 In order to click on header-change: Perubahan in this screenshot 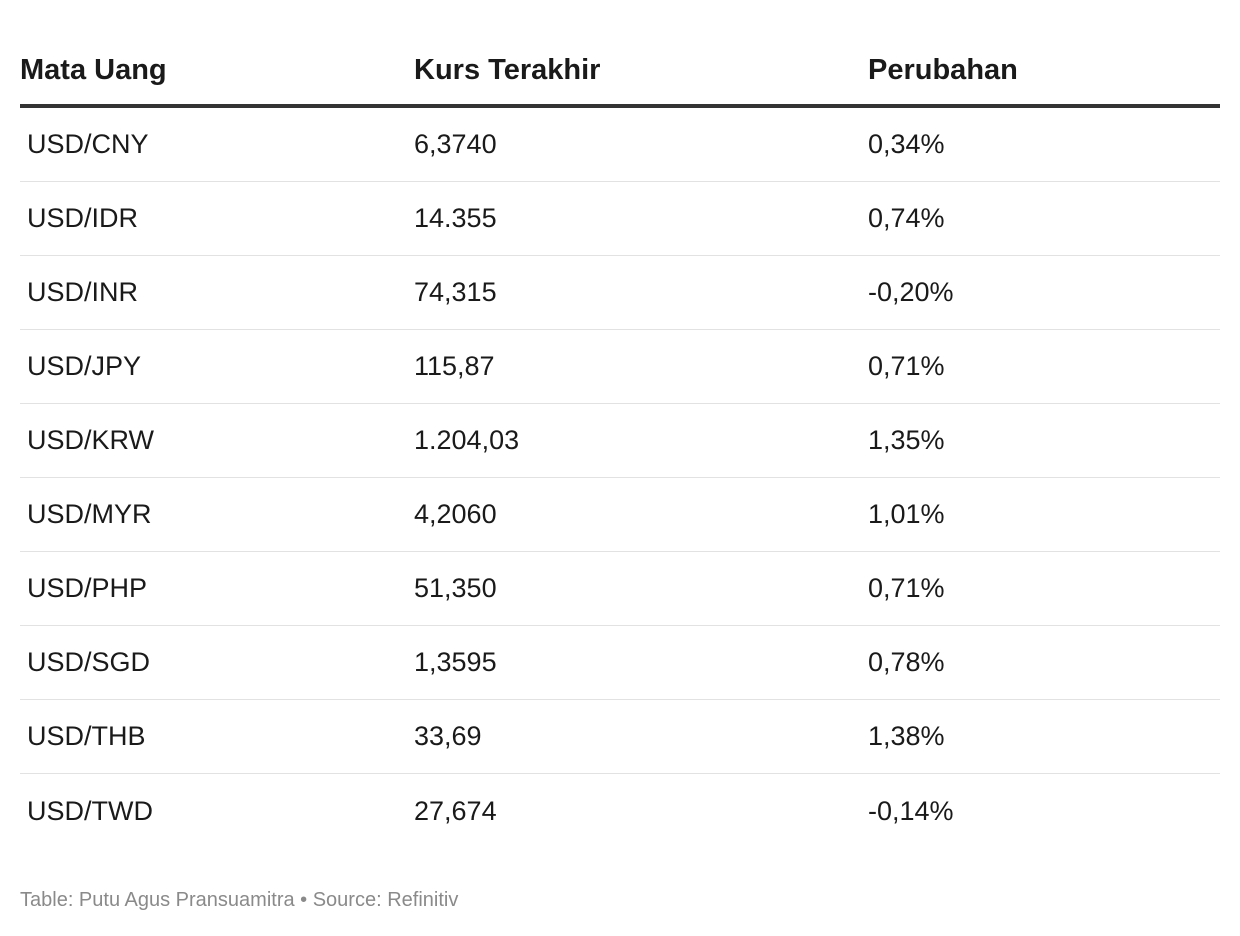, I will do `click(943, 69)`.